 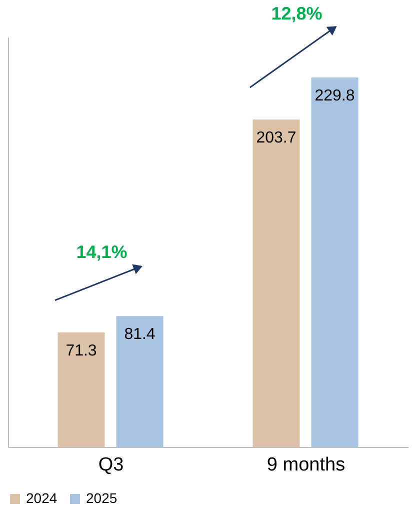 What do you see at coordinates (276, 137) in the screenshot?
I see `data-label: 203.7` at bounding box center [276, 137].